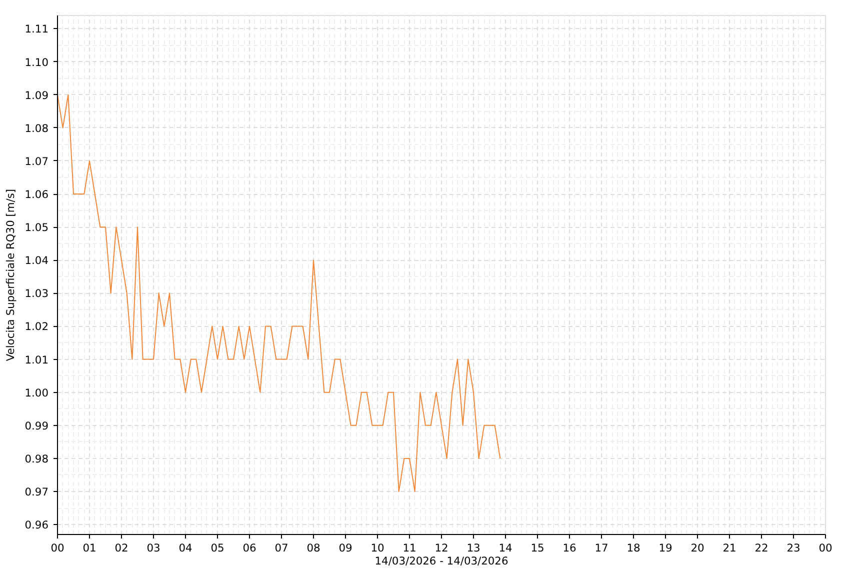  I want to click on x-tick-label: 16, so click(569, 548).